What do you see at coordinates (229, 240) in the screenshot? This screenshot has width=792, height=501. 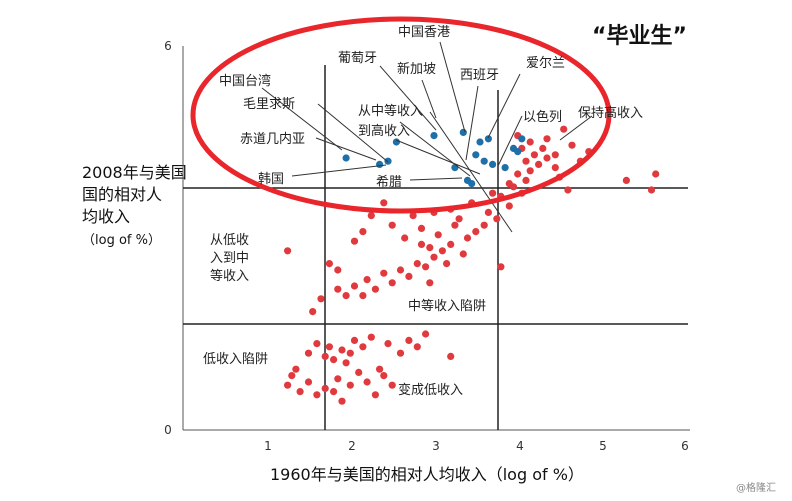 I see `label-low-to-middle-line1: 从低收` at bounding box center [229, 240].